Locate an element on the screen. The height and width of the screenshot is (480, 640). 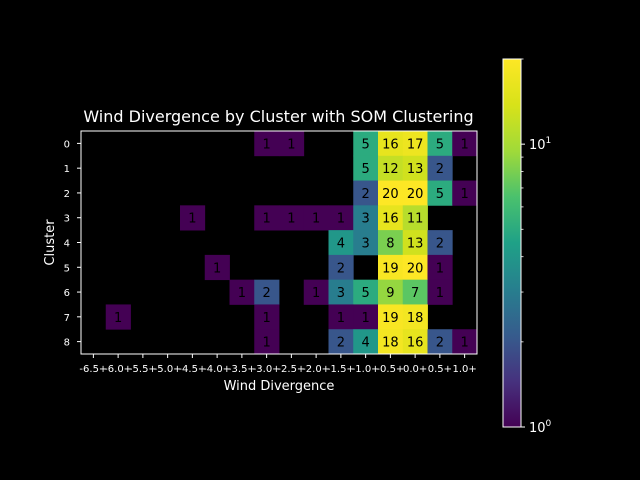
x-tick-label: -3.5+ is located at coordinates (242, 369).